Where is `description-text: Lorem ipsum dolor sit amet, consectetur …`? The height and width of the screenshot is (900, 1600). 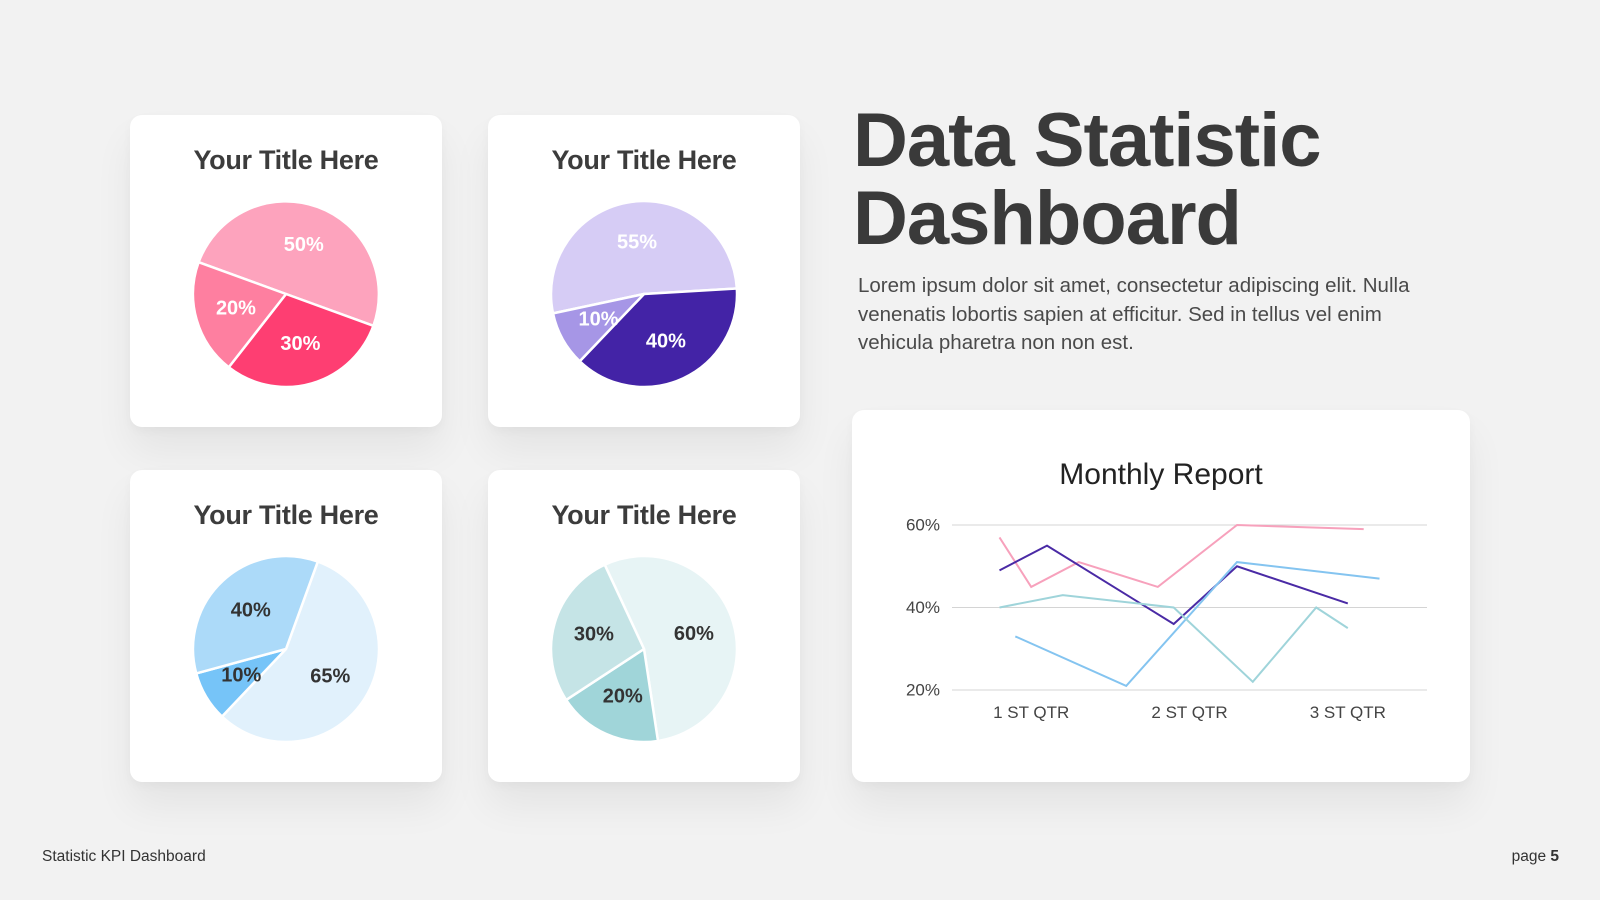 description-text: Lorem ipsum dolor sit amet, consectetur … is located at coordinates (1134, 314).